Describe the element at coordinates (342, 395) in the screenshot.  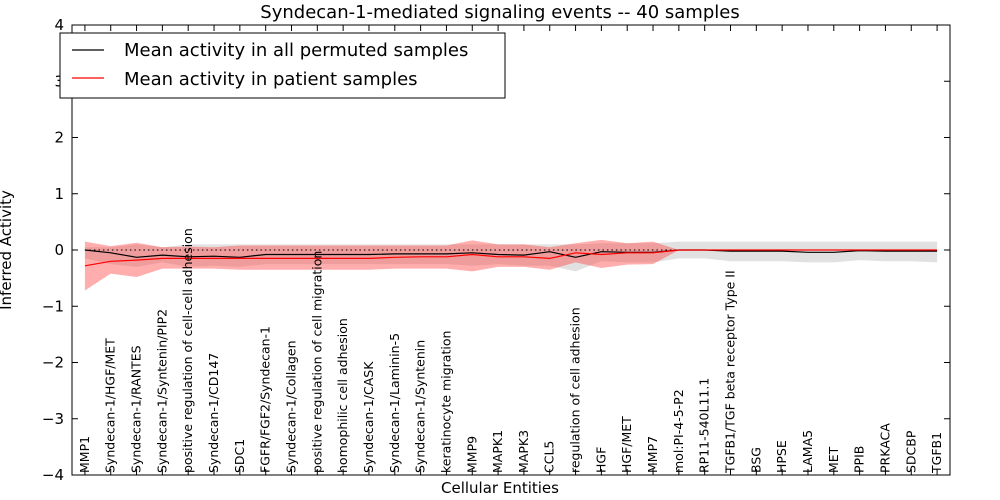
I see `x-category-label: homophilic cell adhesion` at that location.